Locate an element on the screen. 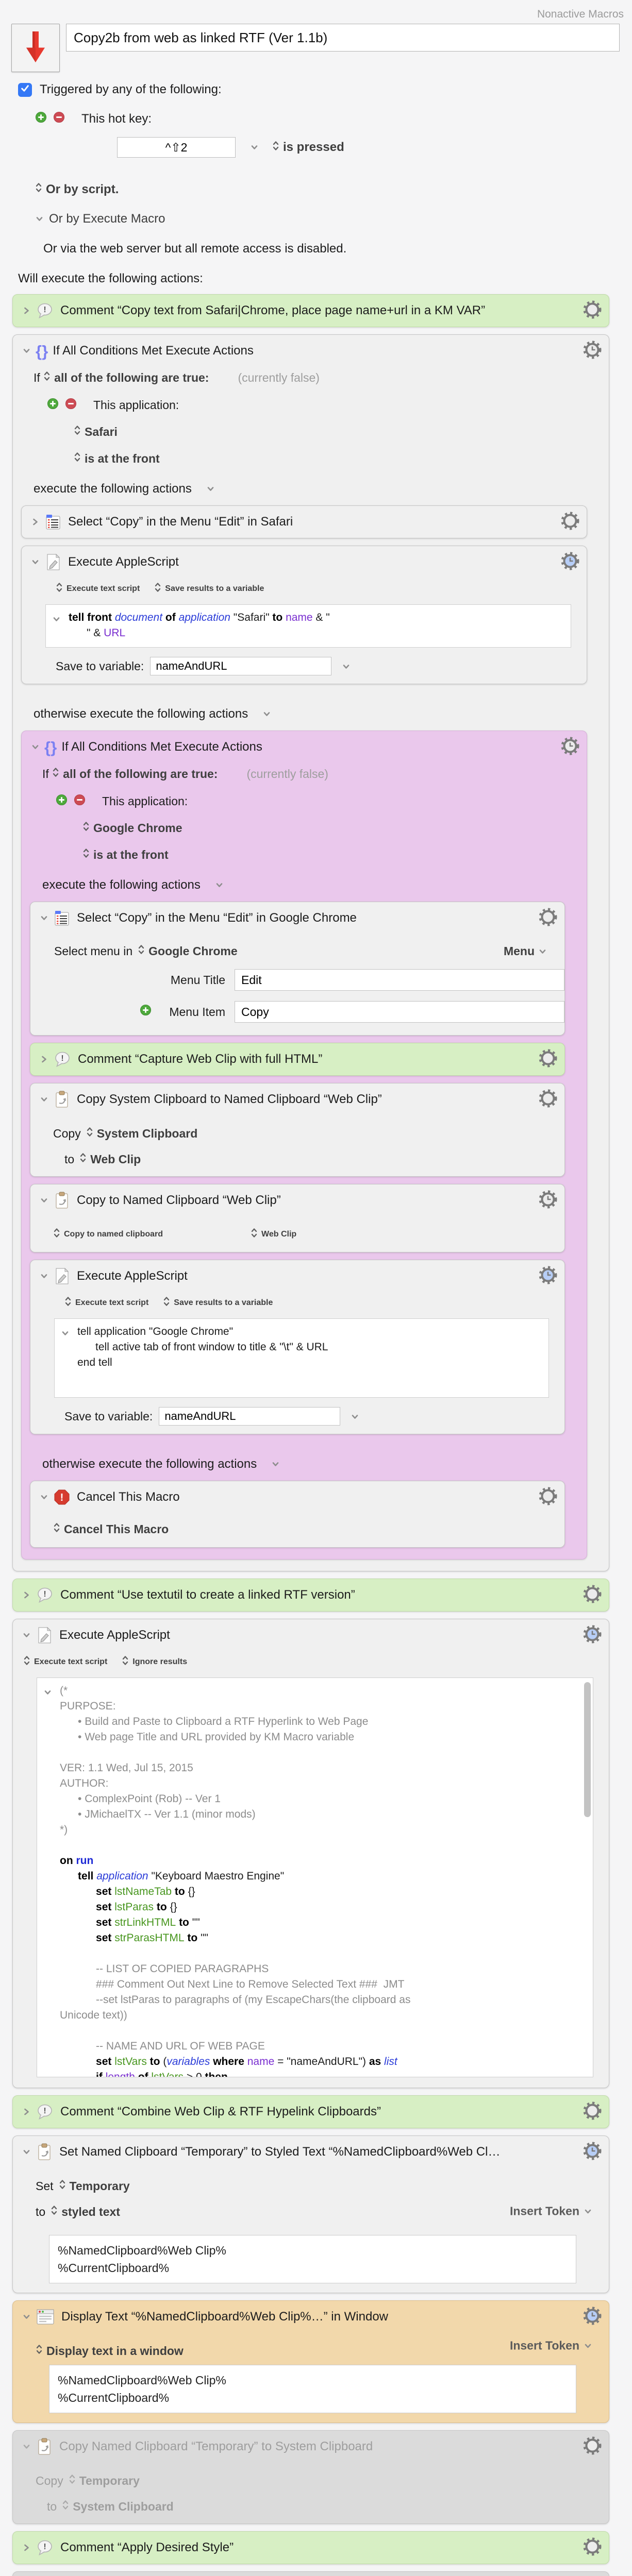 This screenshot has width=632, height=2576. clipboard-popup: Temporary is located at coordinates (94, 2186).